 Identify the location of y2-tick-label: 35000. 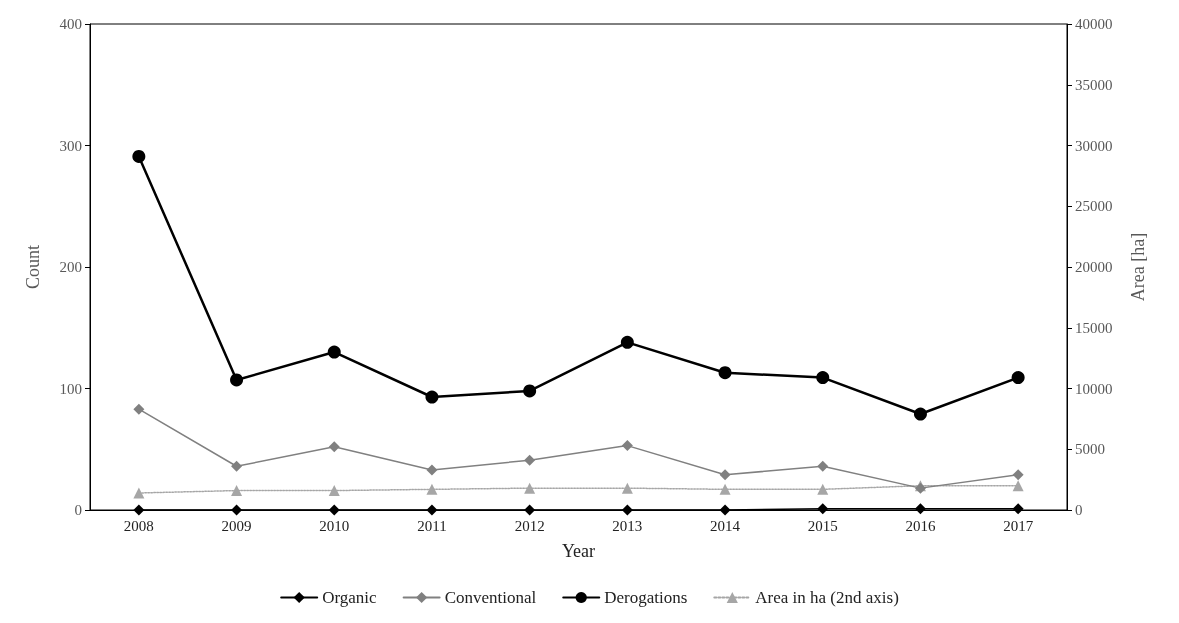
(1094, 84).